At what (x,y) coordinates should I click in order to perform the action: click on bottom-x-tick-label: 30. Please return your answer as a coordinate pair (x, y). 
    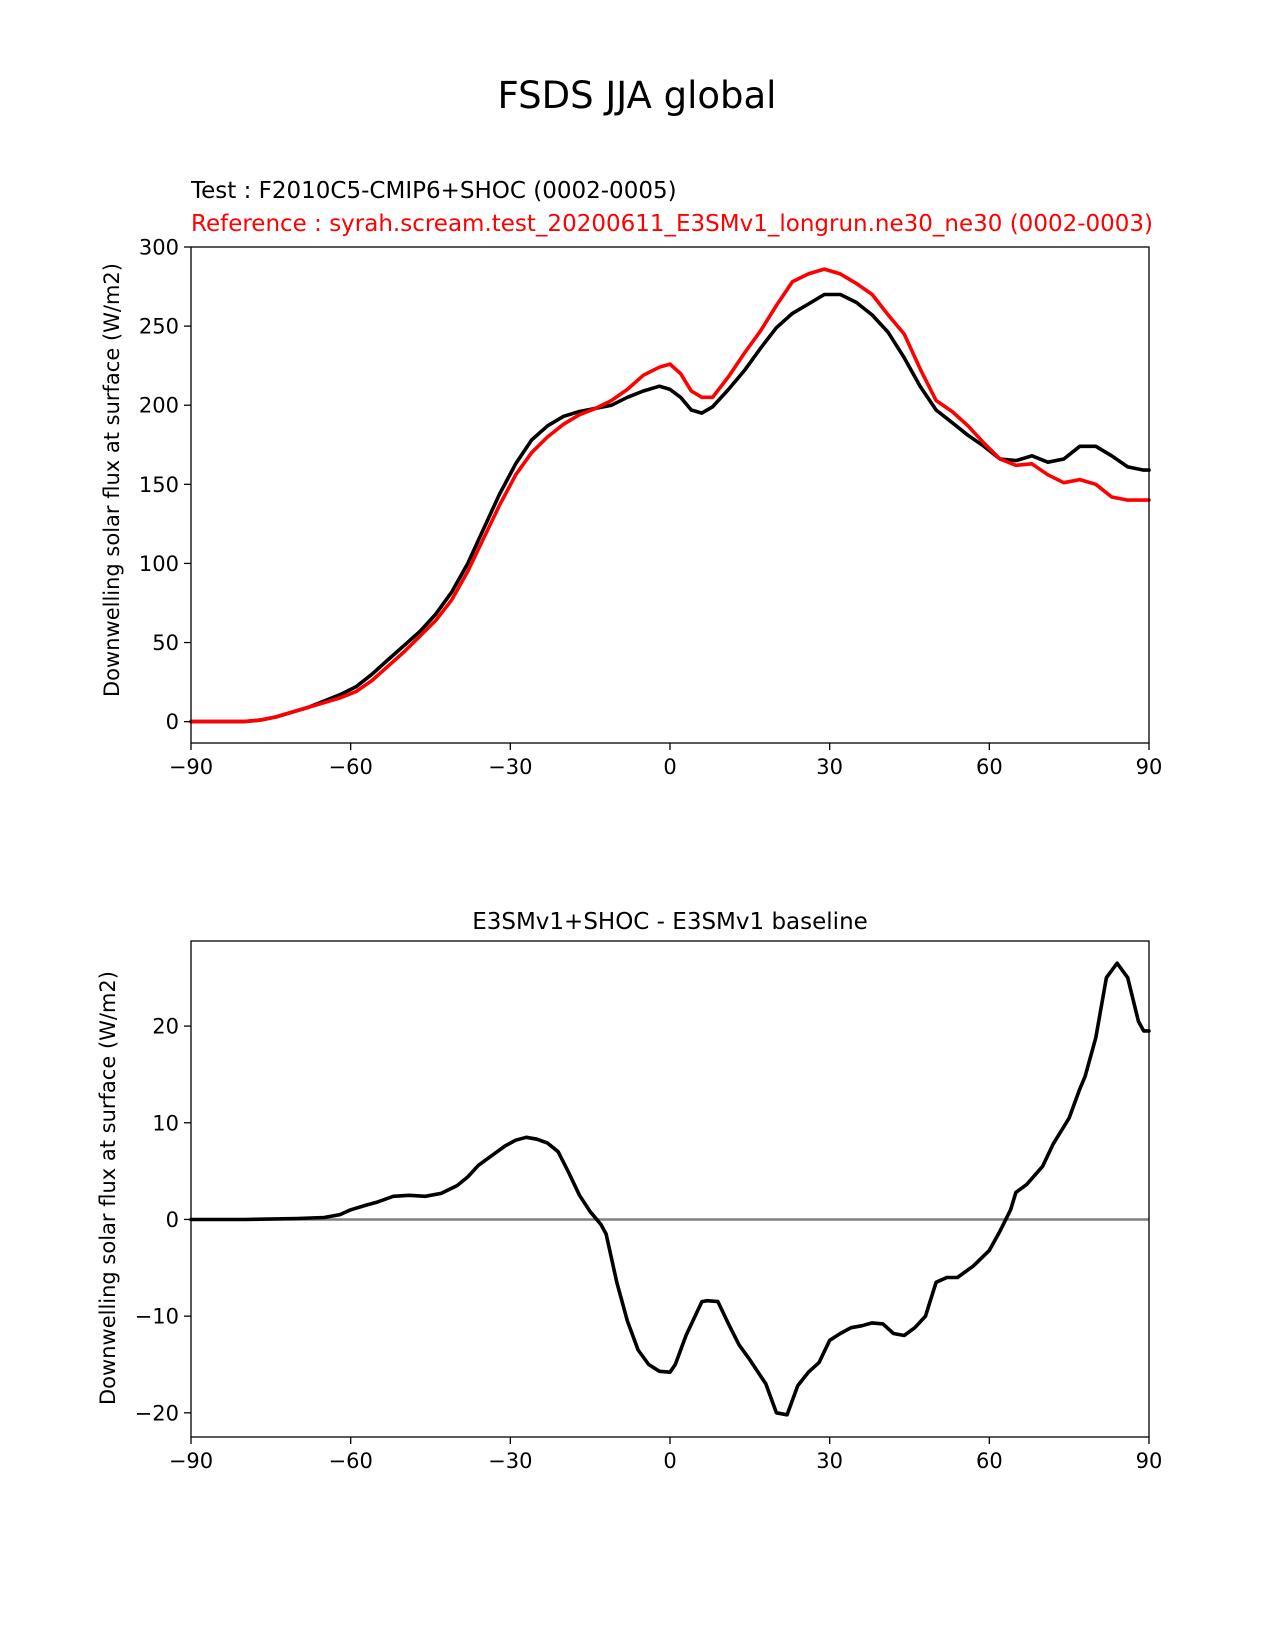
    Looking at the image, I should click on (829, 1461).